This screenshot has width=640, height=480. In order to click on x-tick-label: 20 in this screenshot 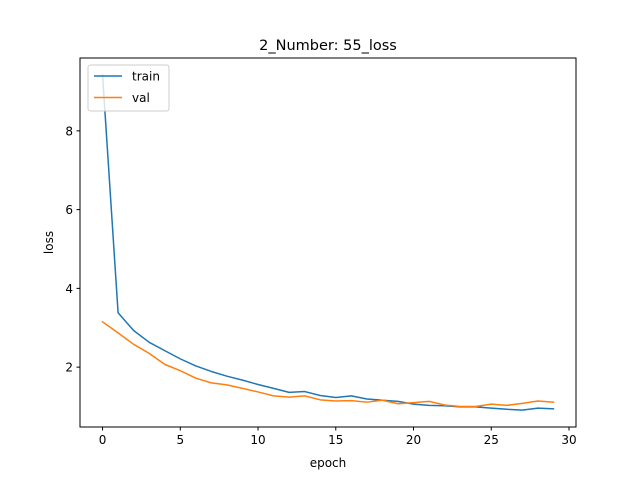, I will do `click(413, 440)`.